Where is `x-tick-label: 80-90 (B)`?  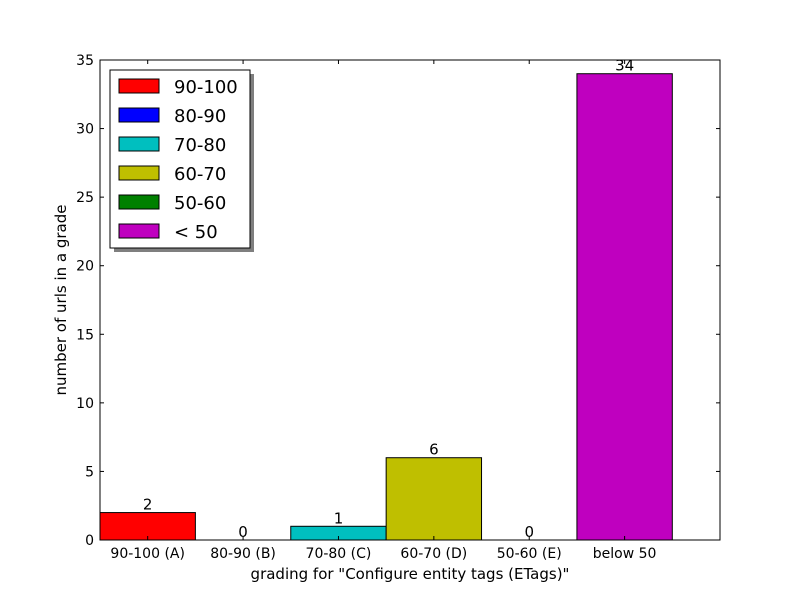
x-tick-label: 80-90 (B) is located at coordinates (243, 554).